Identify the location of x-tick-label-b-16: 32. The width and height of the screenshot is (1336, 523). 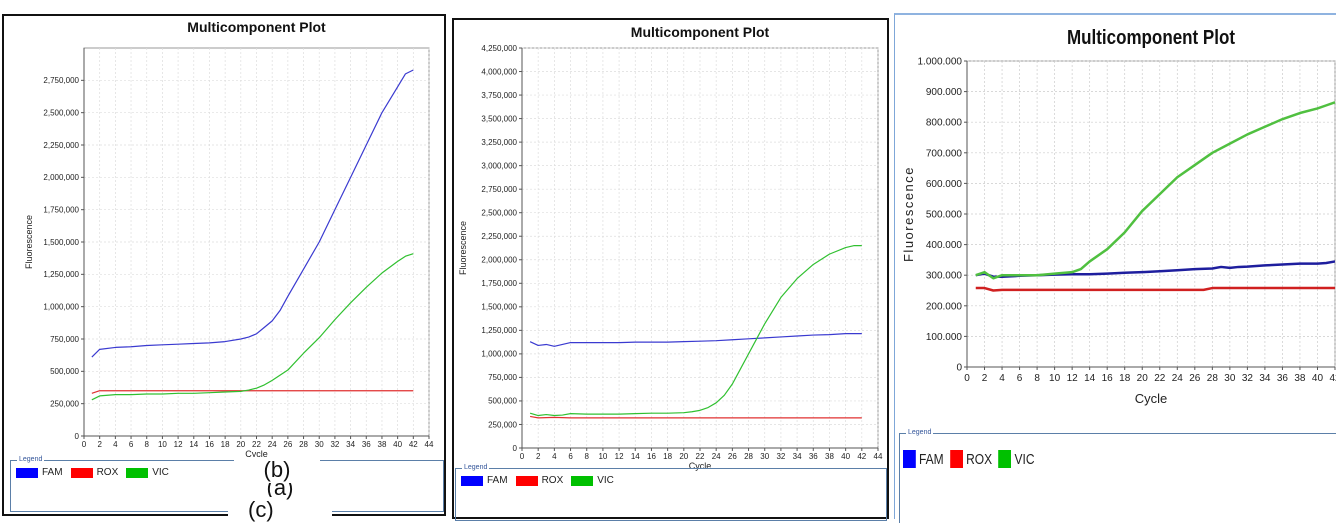
(780, 456).